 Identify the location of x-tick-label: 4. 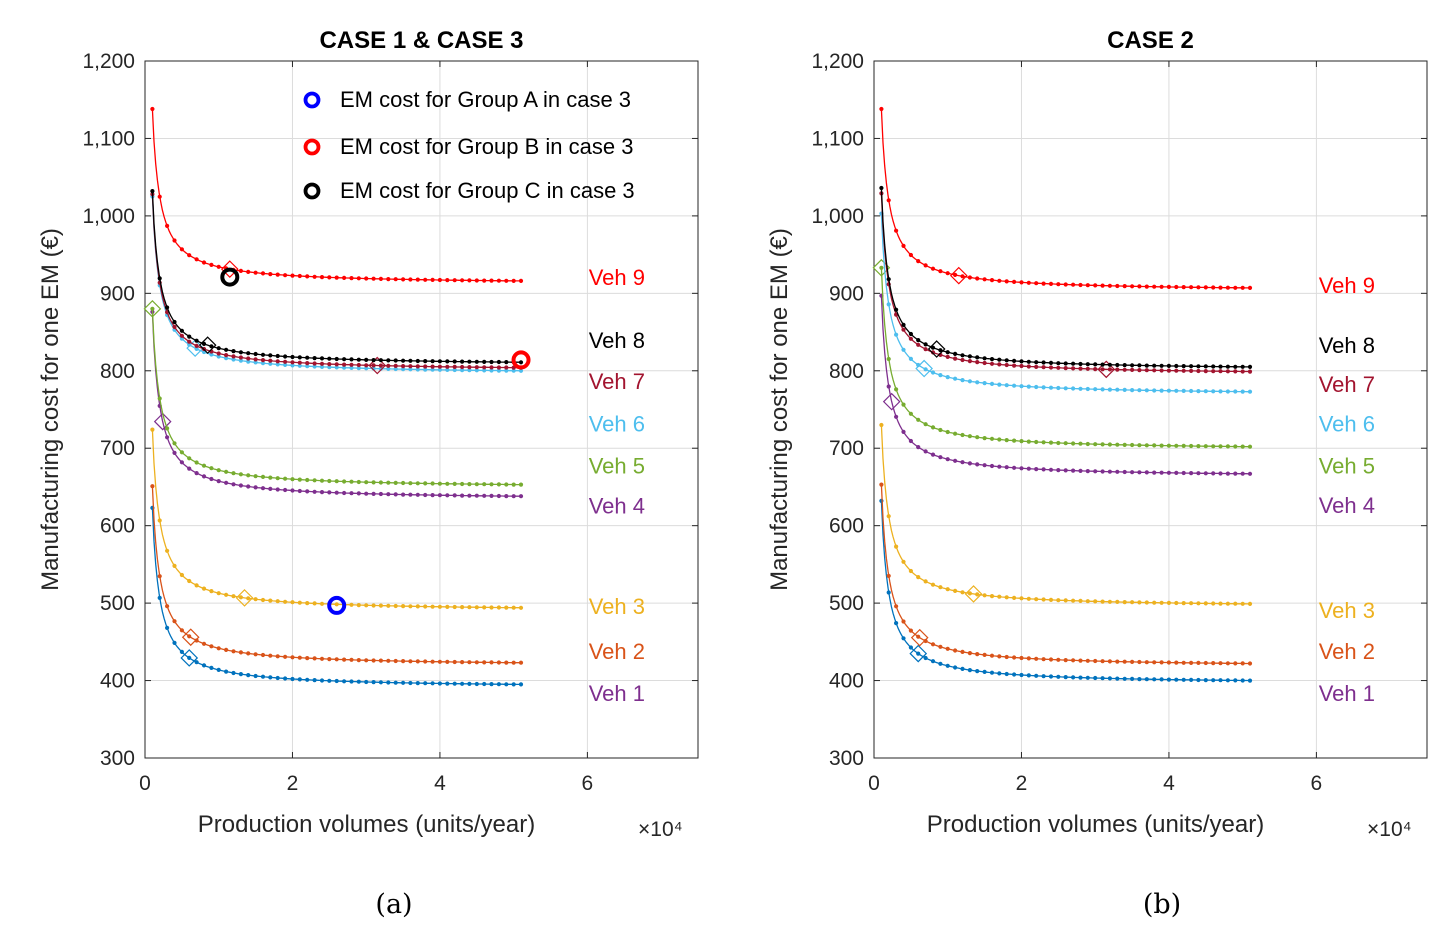
(440, 783).